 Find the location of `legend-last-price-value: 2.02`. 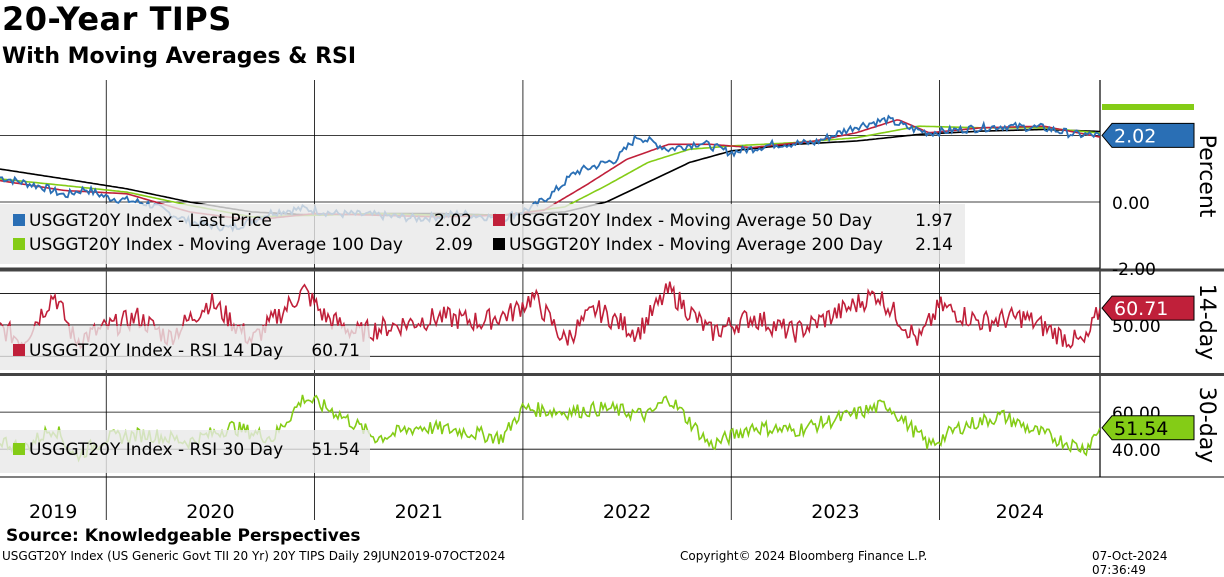

legend-last-price-value: 2.02 is located at coordinates (453, 221).